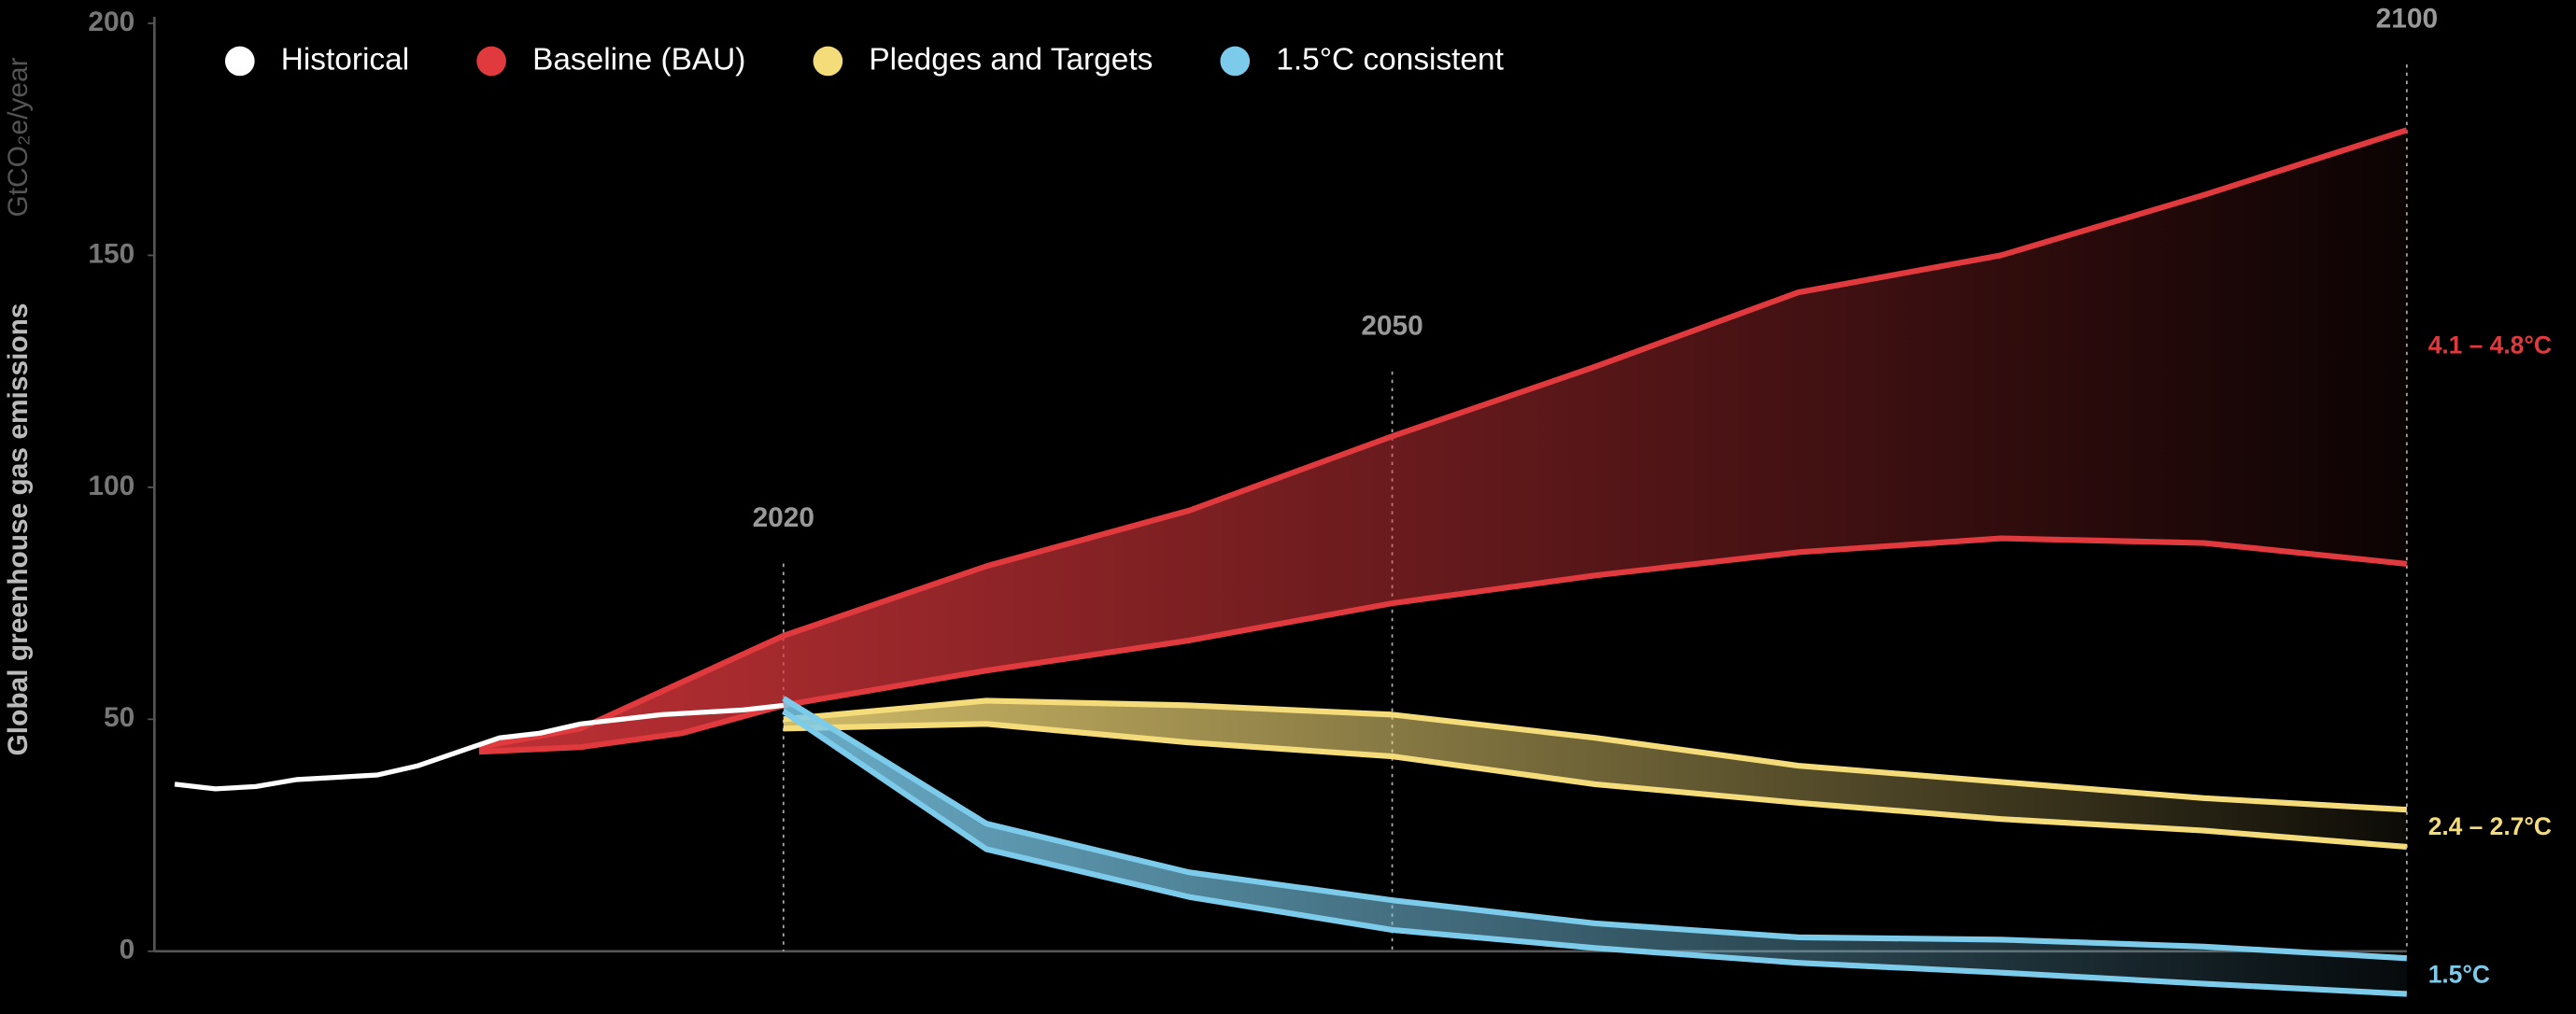 This screenshot has width=2576, height=1014. Describe the element at coordinates (1390, 59) in the screenshot. I see `legend-label: 1.5°C consistent` at that location.